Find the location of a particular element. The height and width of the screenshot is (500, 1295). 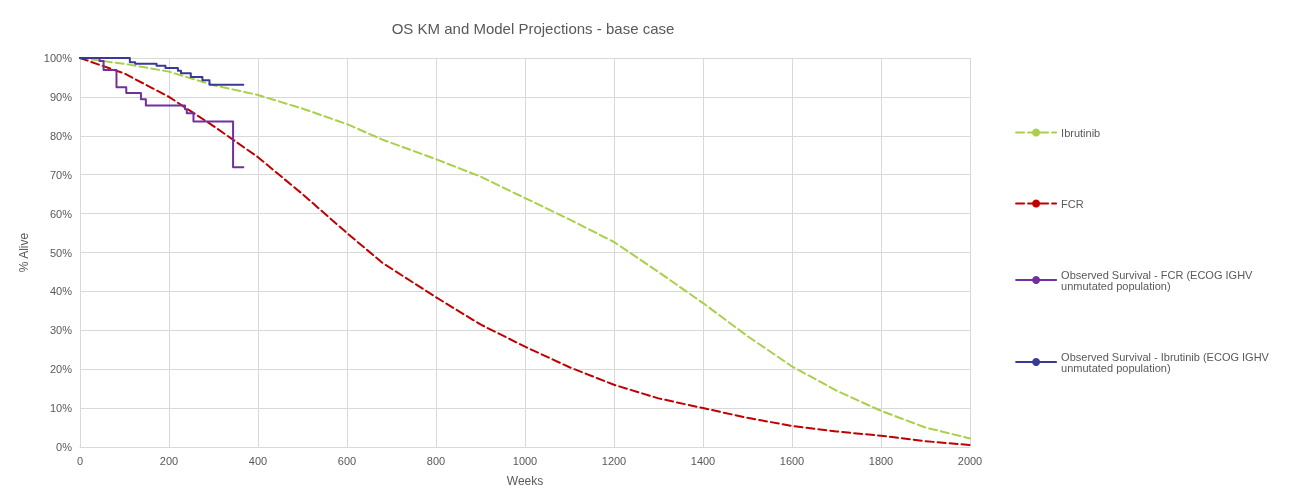

y-tick-label: 90% is located at coordinates (61, 96).